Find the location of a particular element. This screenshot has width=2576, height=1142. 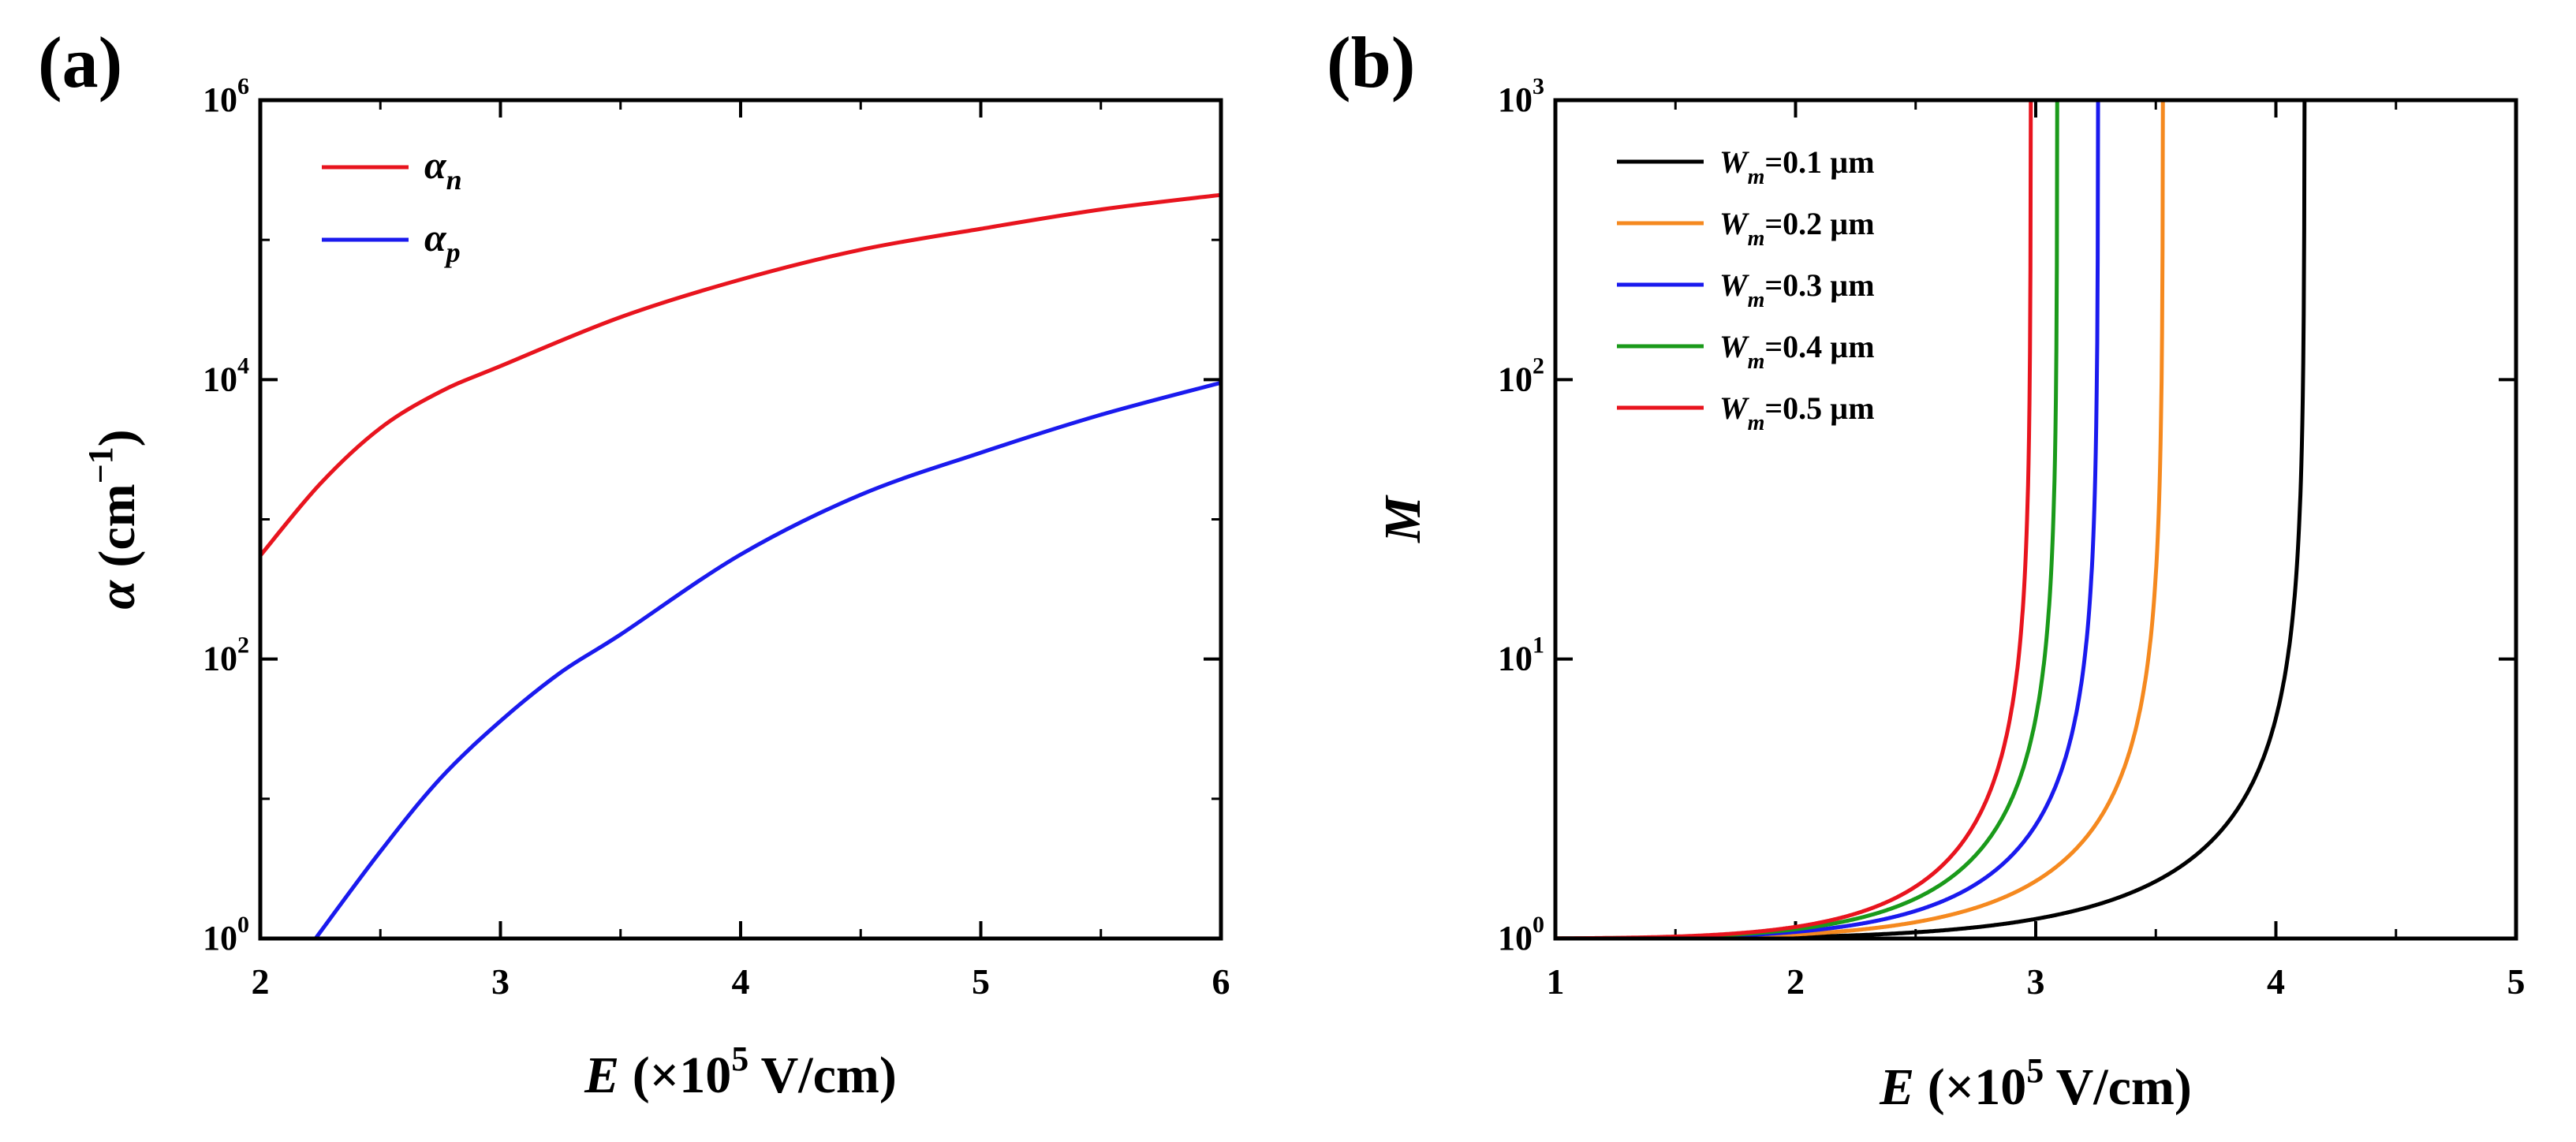

legend-entry: αp is located at coordinates (442, 241).